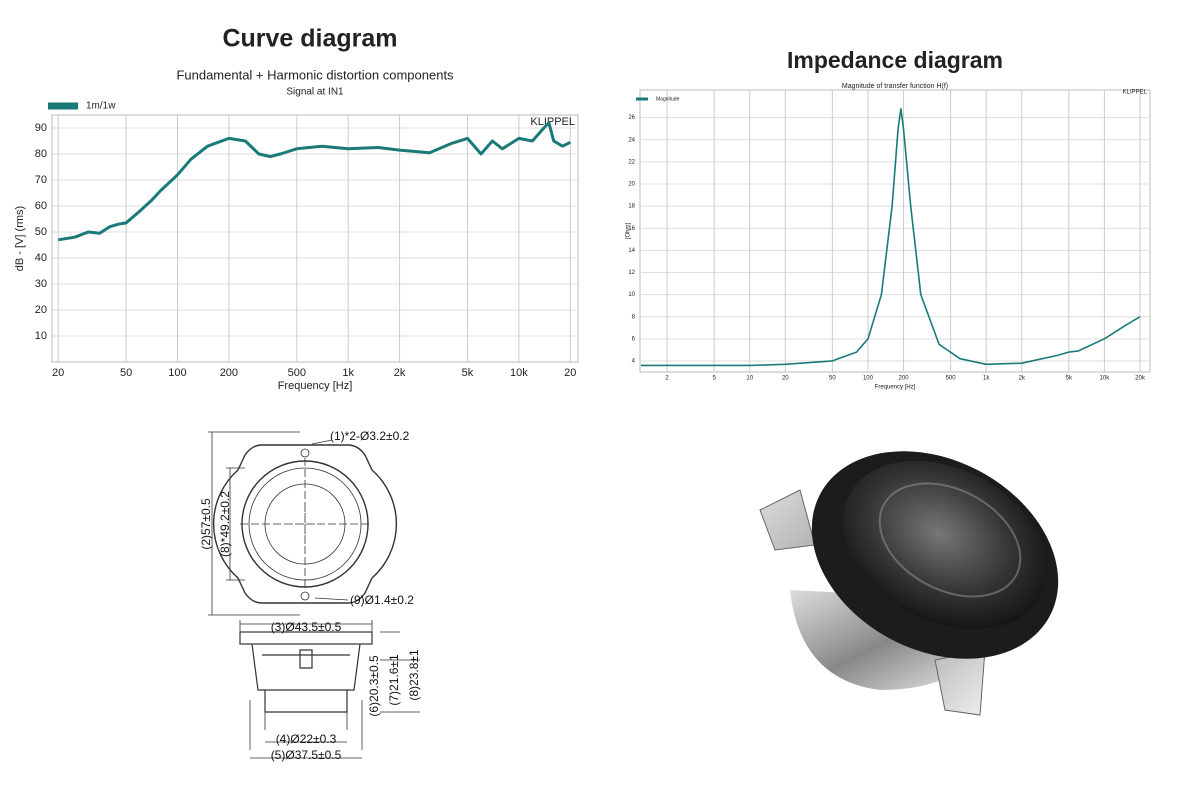 This screenshot has height=800, width=1200. What do you see at coordinates (414, 675) in the screenshot?
I see `dim-label: (8)23.8±1` at bounding box center [414, 675].